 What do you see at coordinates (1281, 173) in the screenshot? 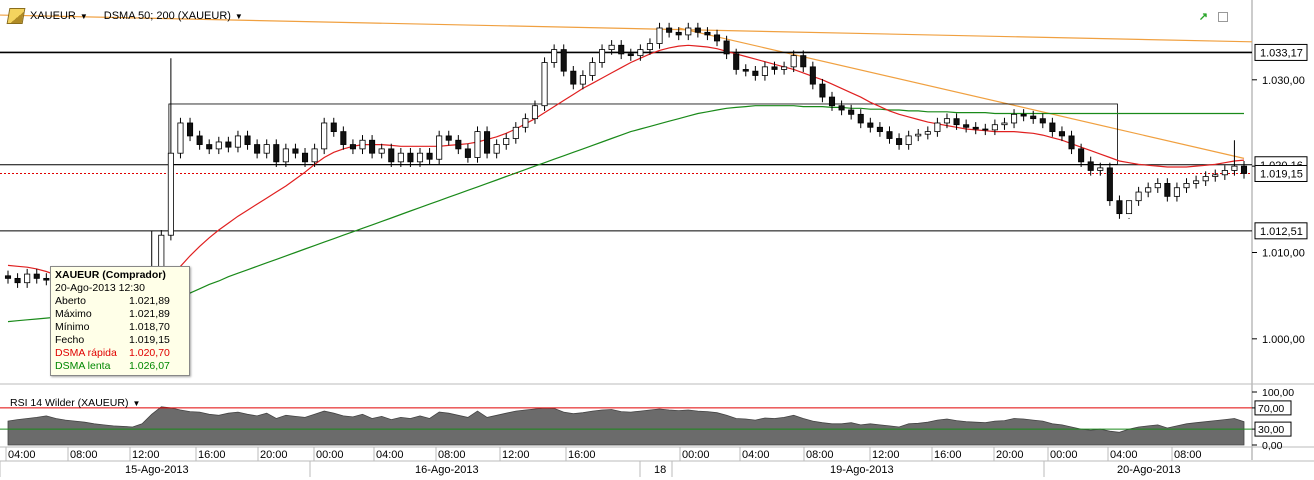
I see `current-price-box` at bounding box center [1281, 173].